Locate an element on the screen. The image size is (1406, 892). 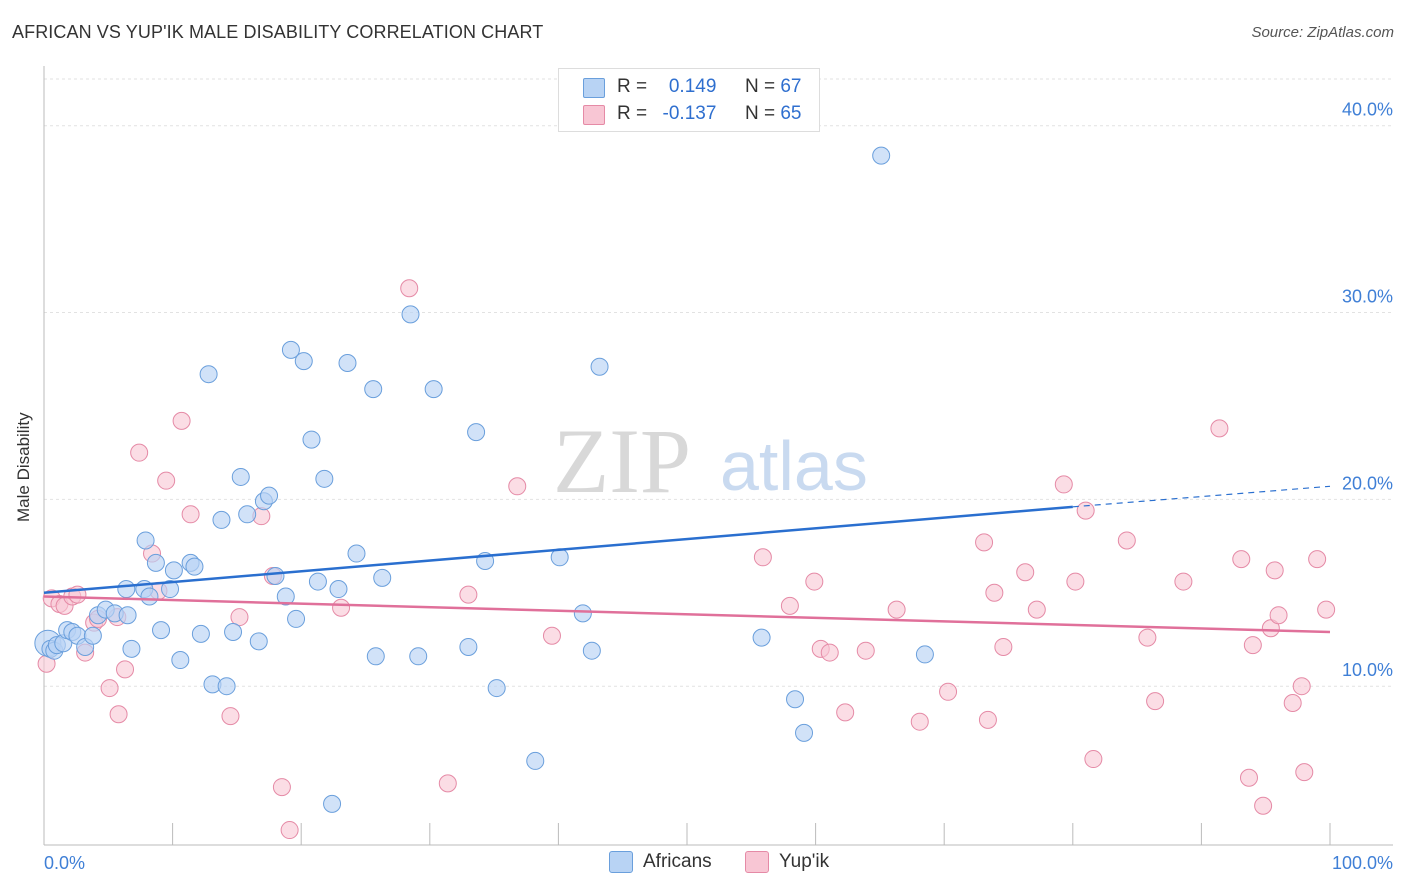
y-tick-label: 10.0% is located at coordinates (1367, 670).